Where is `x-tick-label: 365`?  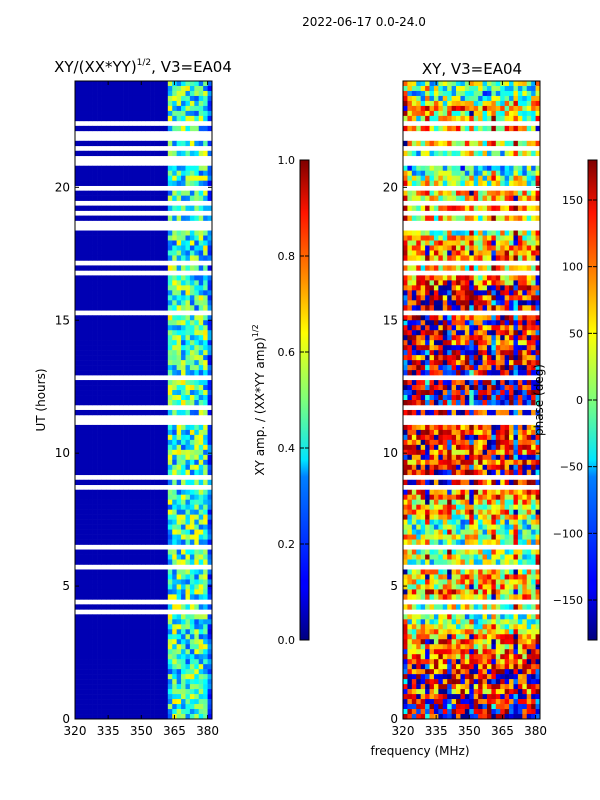
x-tick-label: 365 is located at coordinates (174, 731).